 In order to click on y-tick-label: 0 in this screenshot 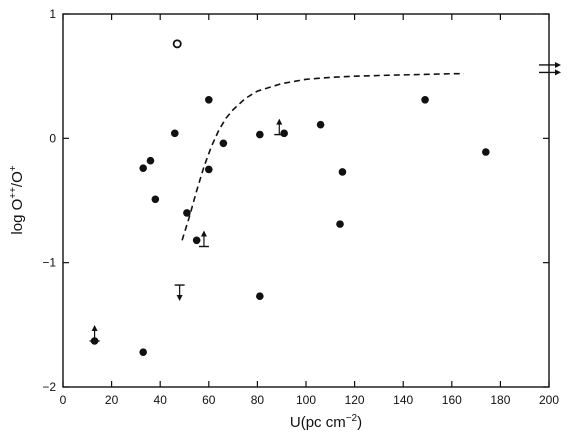, I will do `click(52, 138)`.